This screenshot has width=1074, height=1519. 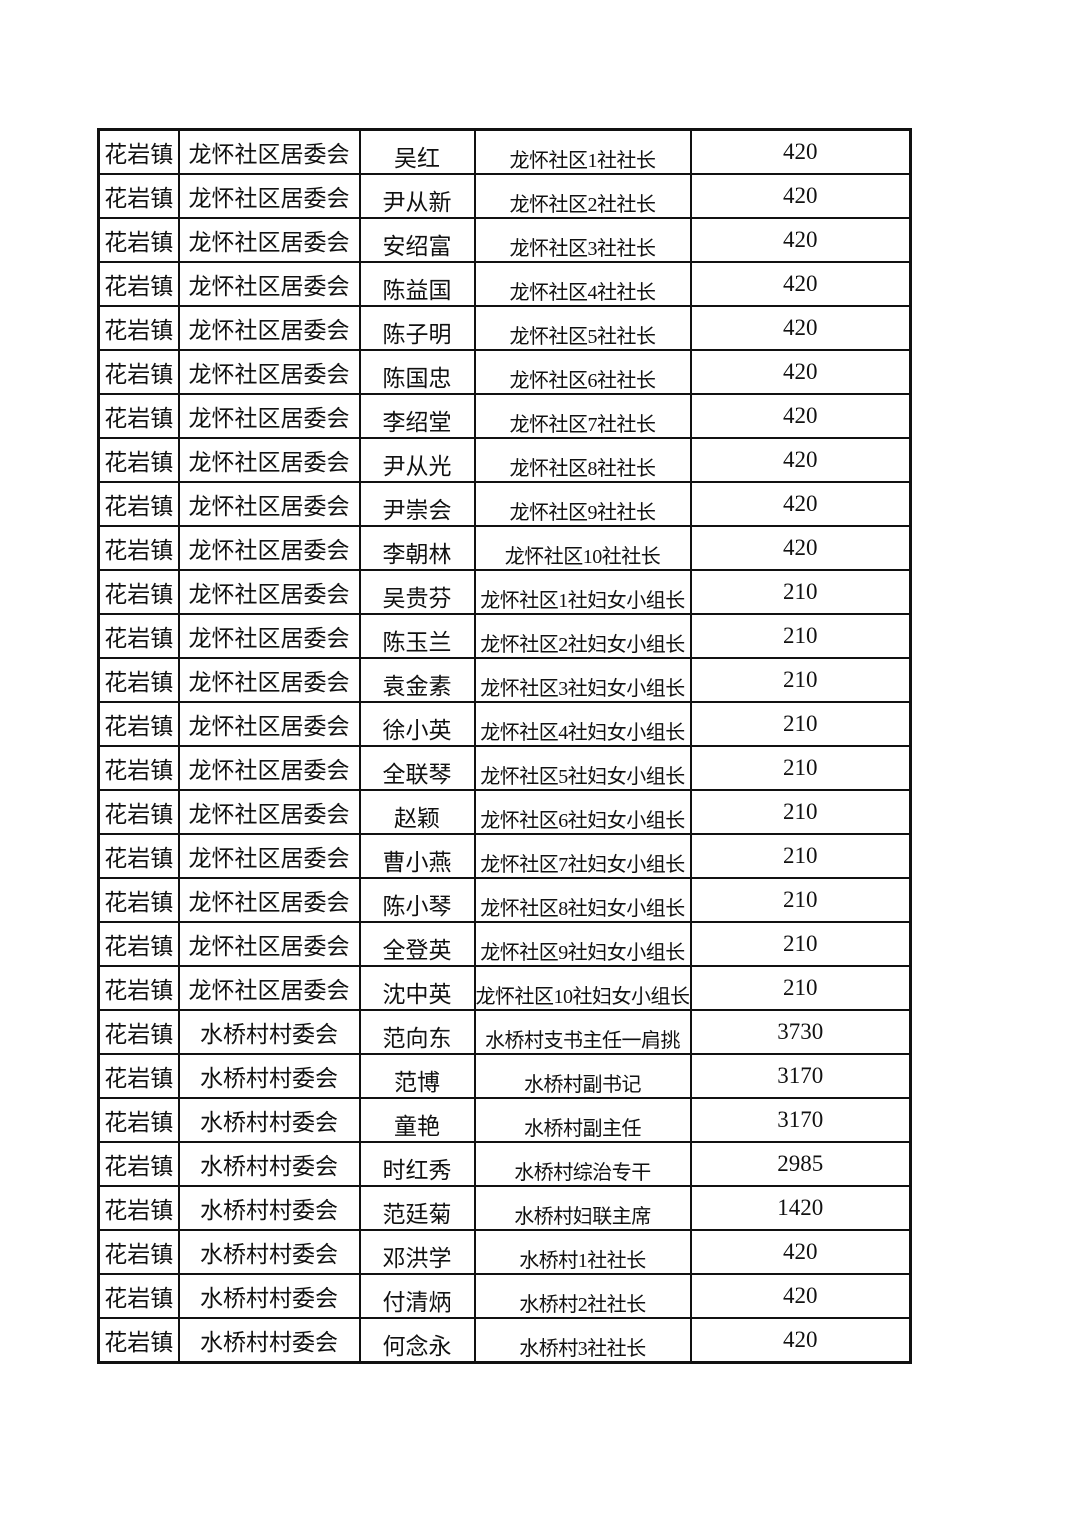 What do you see at coordinates (582, 856) in the screenshot?
I see `cell-position: 龙怀社区7社妇女小组长` at bounding box center [582, 856].